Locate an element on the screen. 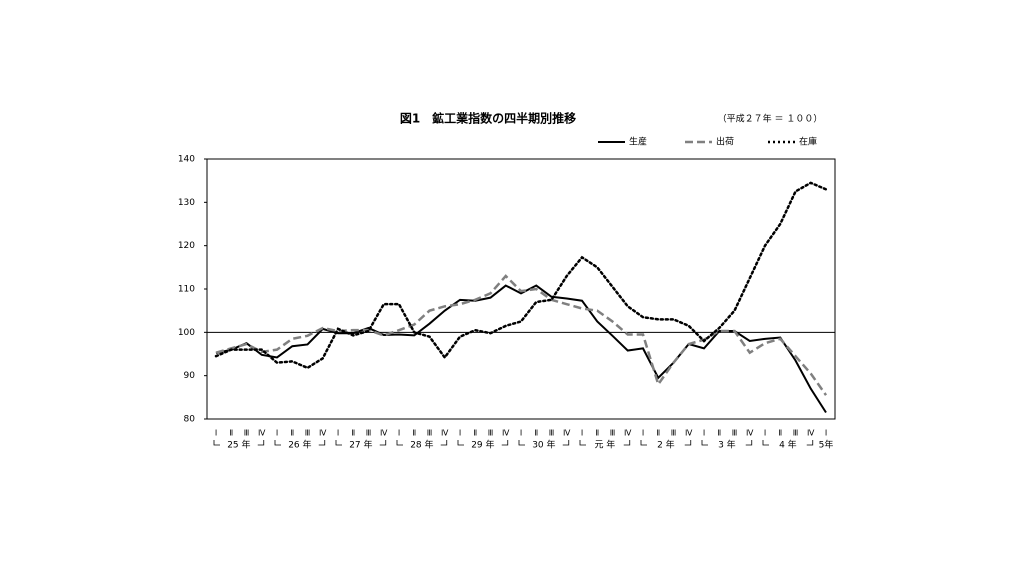  year-label: 3 年 is located at coordinates (727, 445).